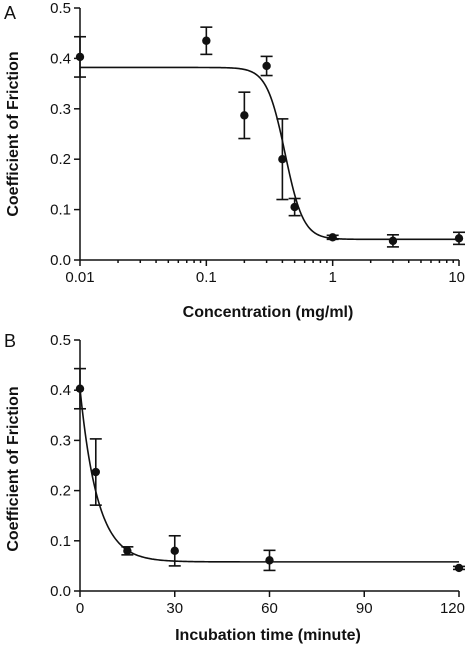 Image resolution: width=474 pixels, height=651 pixels. I want to click on panel-b-x-tick-label: 0, so click(80, 608).